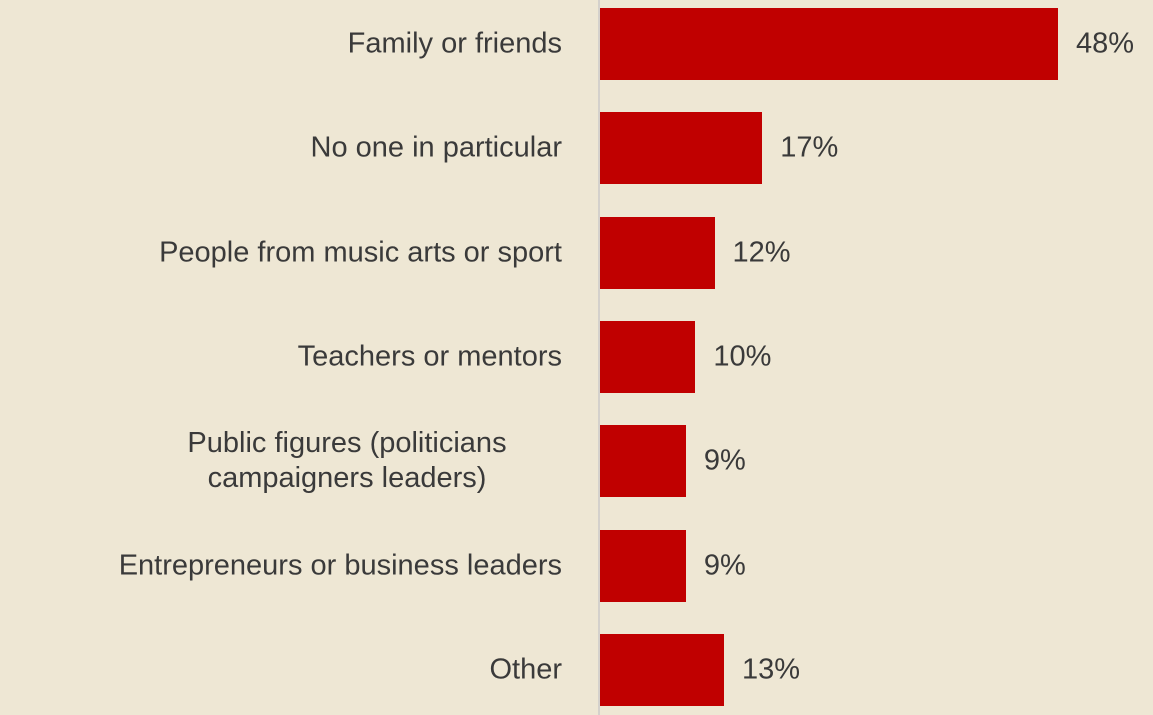  What do you see at coordinates (454, 43) in the screenshot?
I see `category-label: Family or friends` at bounding box center [454, 43].